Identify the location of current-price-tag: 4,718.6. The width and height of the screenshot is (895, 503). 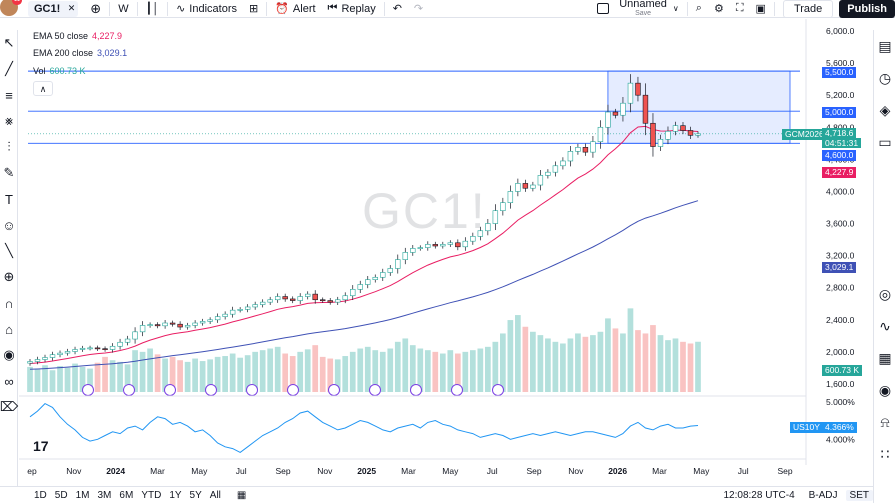
(839, 133).